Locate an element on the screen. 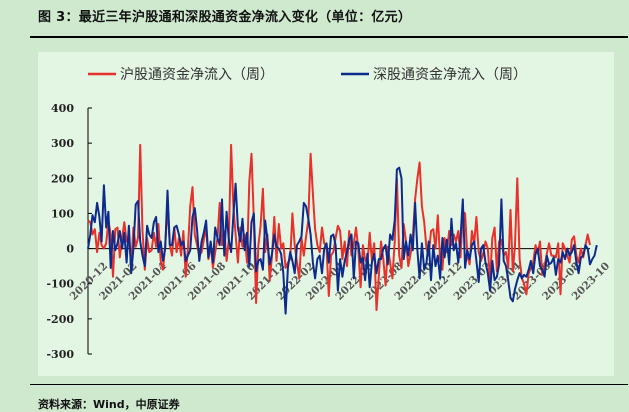  y-tick-label: 100 is located at coordinates (62, 213).